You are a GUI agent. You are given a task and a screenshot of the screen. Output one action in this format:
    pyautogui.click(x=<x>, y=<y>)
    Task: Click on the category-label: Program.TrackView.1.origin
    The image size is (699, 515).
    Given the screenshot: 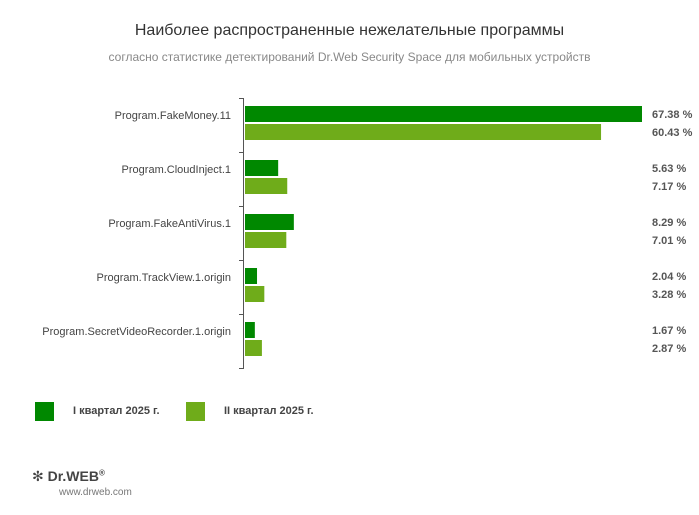 What is the action you would take?
    pyautogui.click(x=164, y=278)
    